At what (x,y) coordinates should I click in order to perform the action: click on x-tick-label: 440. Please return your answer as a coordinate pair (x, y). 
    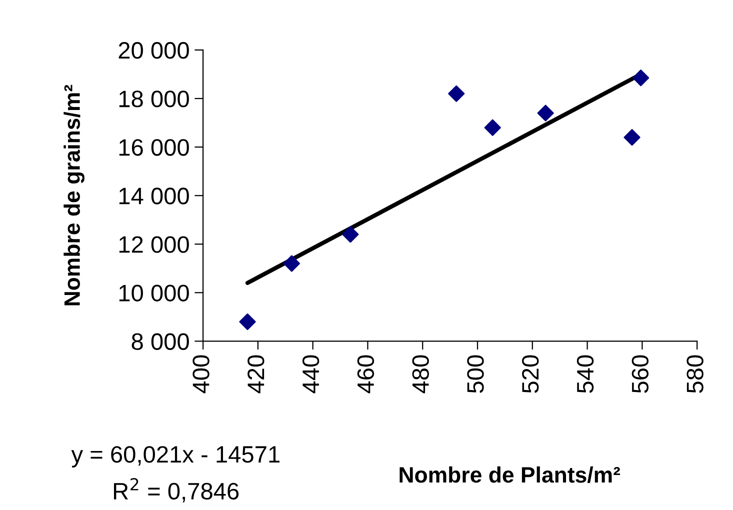
    Looking at the image, I should click on (311, 374).